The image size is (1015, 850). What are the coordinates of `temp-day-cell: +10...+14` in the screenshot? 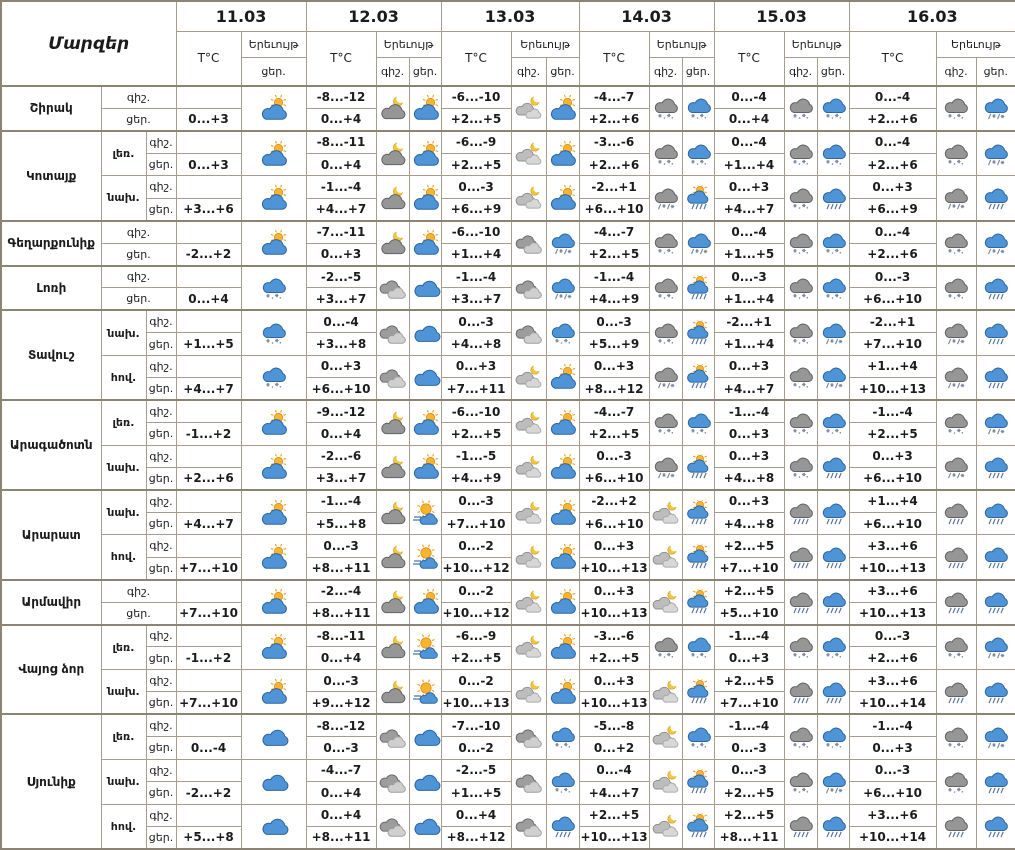 It's located at (892, 703).